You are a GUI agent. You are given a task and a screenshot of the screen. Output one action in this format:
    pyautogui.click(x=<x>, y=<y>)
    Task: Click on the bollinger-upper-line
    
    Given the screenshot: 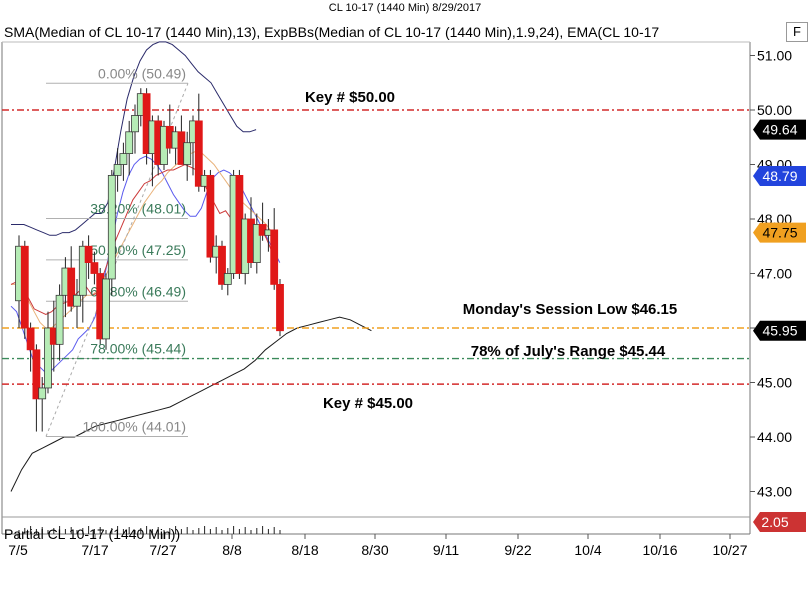 What is the action you would take?
    pyautogui.click(x=134, y=138)
    